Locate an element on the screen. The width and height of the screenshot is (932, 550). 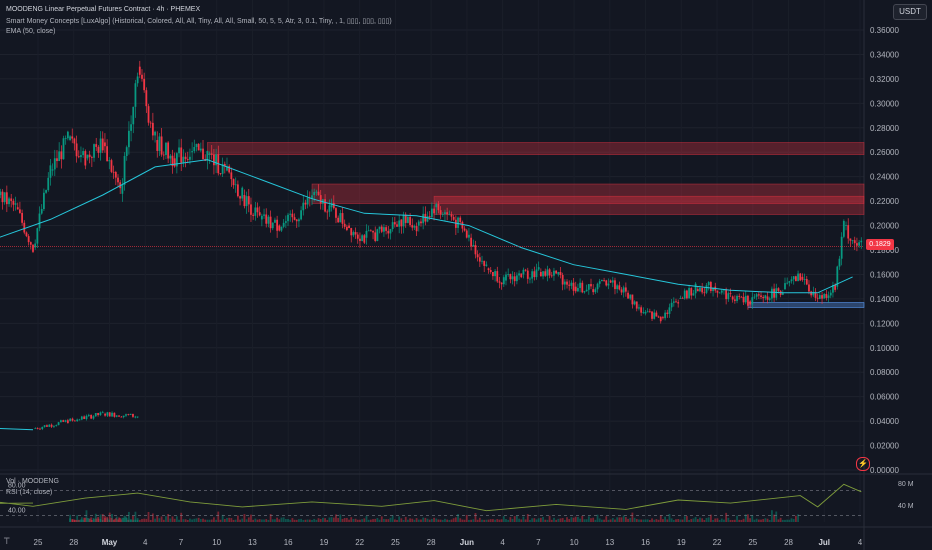
rsi-indicator-label: RSI (14, close) is located at coordinates (29, 492).